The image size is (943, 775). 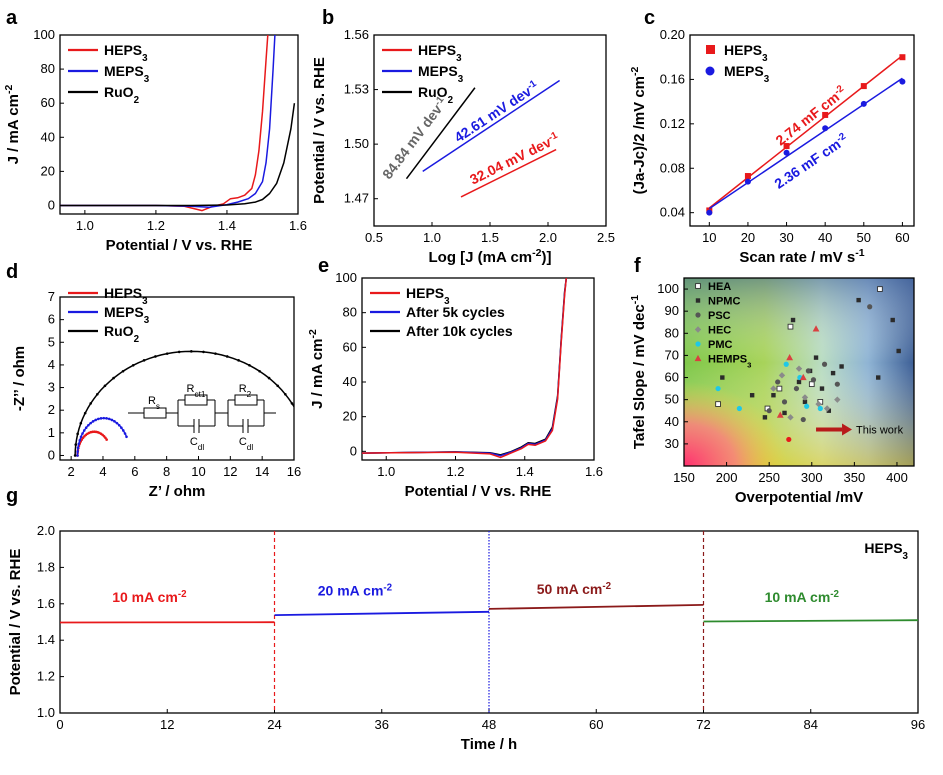 What do you see at coordinates (719, 287) in the screenshot?
I see `legend-label: HEA` at bounding box center [719, 287].